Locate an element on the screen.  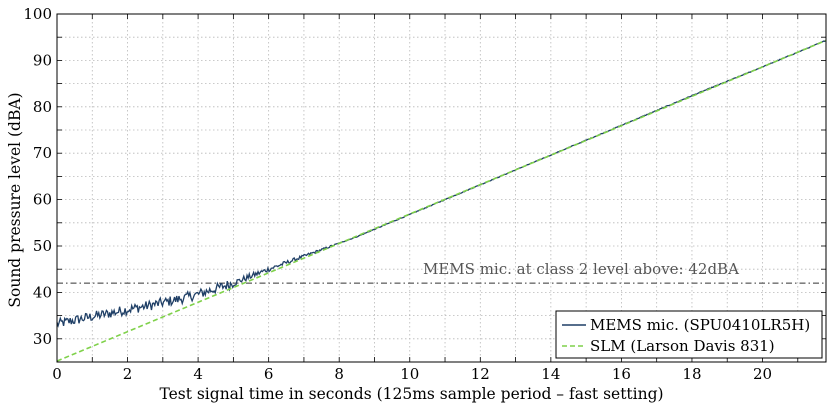
x-tick-label: 8 is located at coordinates (339, 374).